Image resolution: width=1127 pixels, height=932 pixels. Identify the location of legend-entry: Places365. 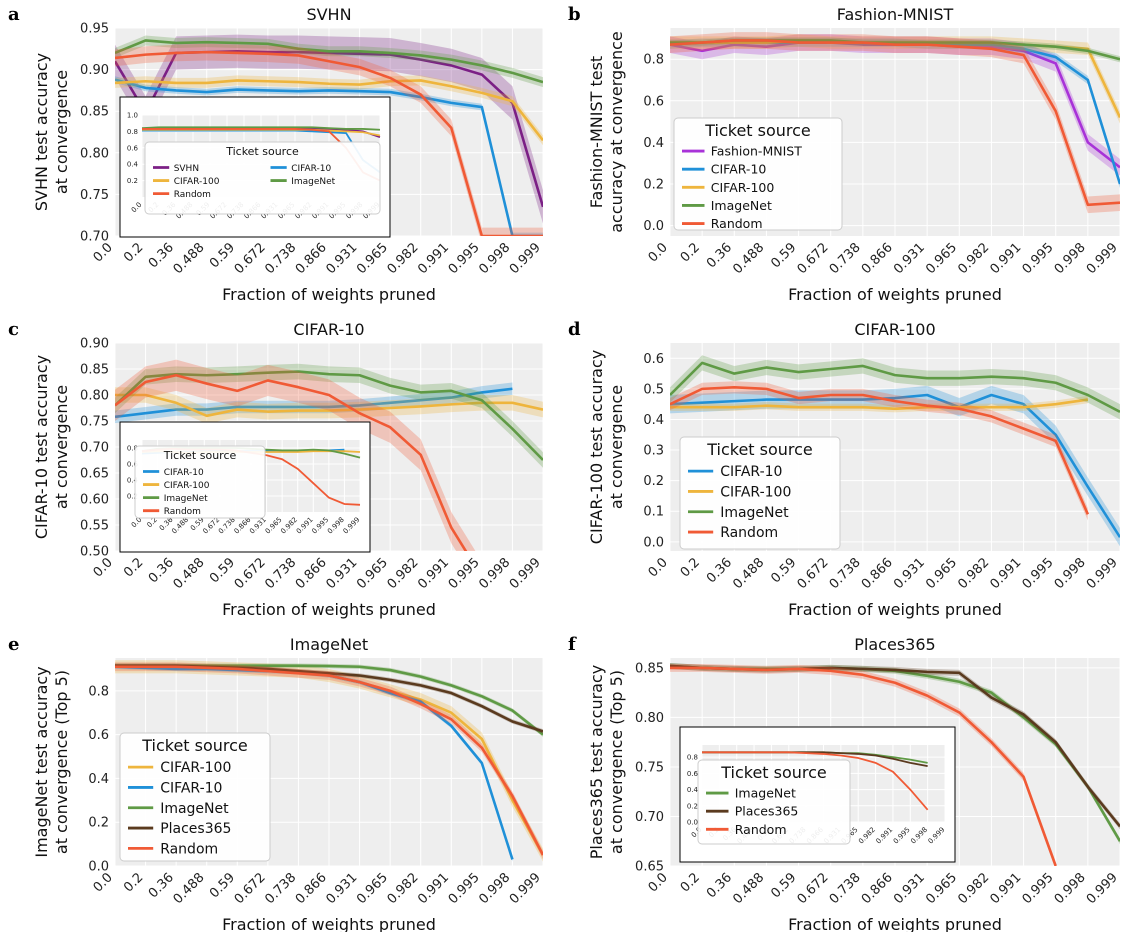
(767, 811).